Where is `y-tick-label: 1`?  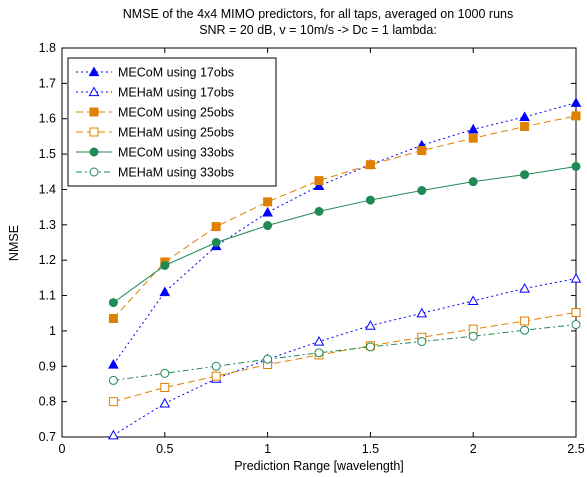 y-tick-label: 1 is located at coordinates (52, 331).